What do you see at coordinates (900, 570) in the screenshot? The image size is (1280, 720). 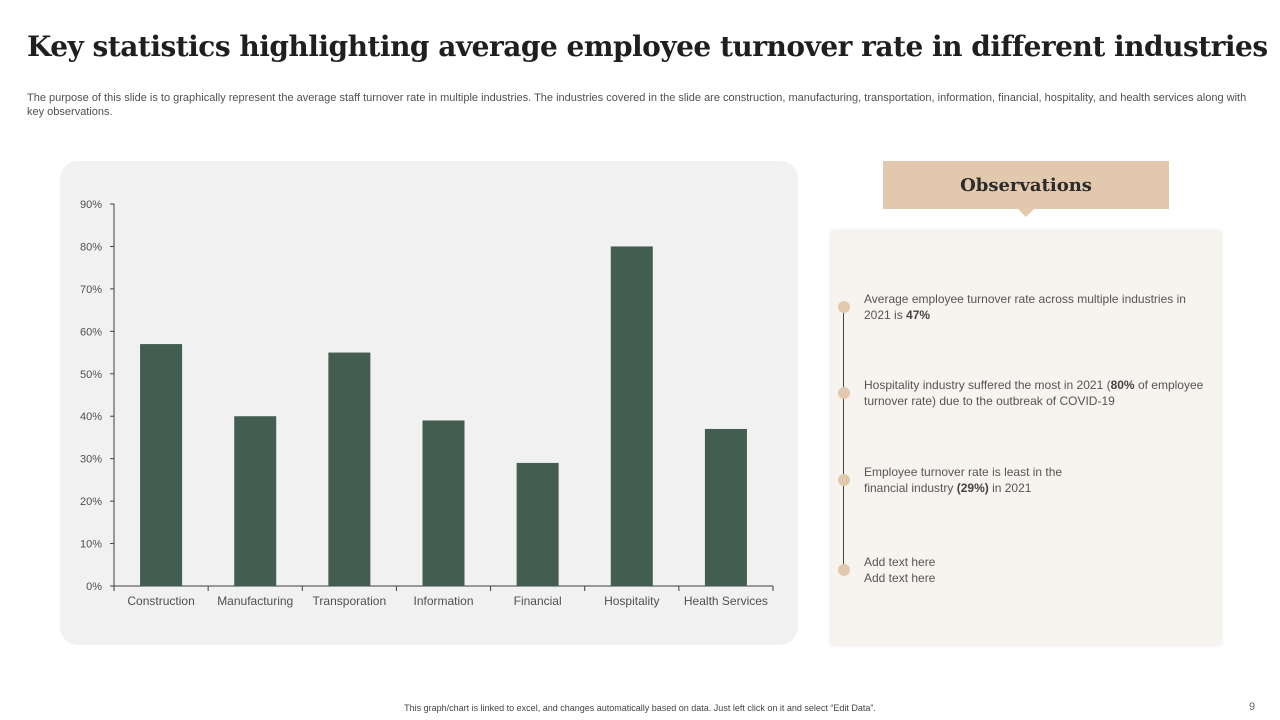 I see `observation-item-4: Add text here Add text here` at bounding box center [900, 570].